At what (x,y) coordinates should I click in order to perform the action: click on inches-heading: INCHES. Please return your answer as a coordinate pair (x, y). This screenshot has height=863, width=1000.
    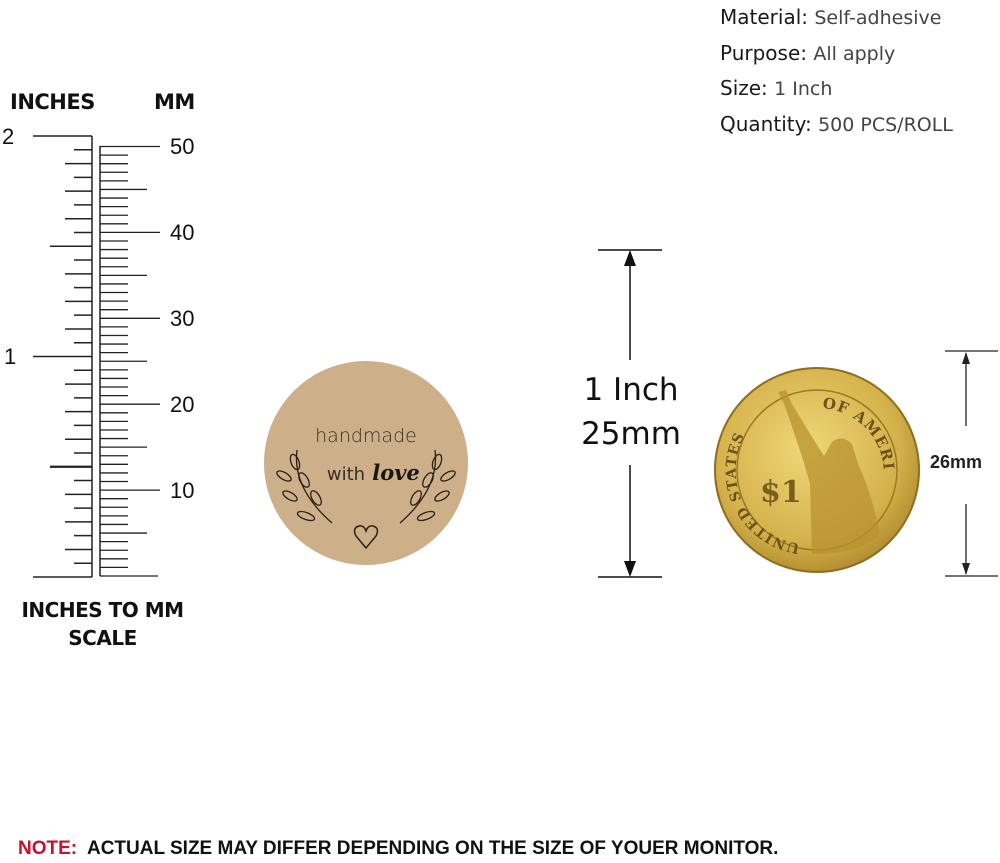
    Looking at the image, I should click on (52, 102).